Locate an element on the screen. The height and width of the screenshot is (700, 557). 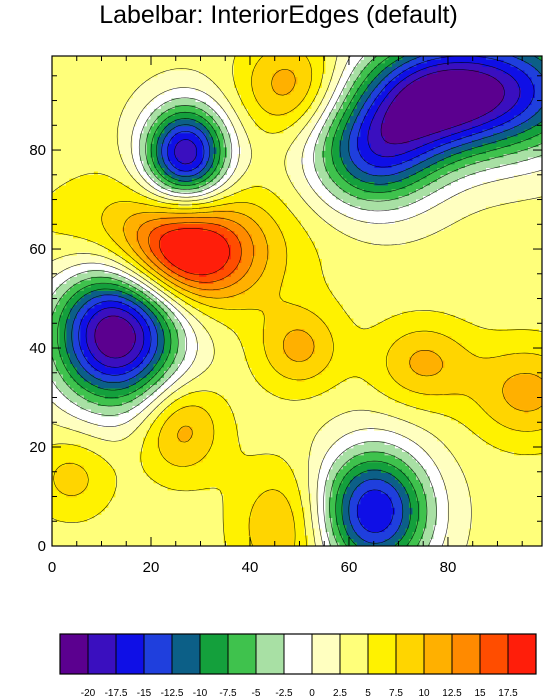
labelbar-label: -10 is located at coordinates (200, 693).